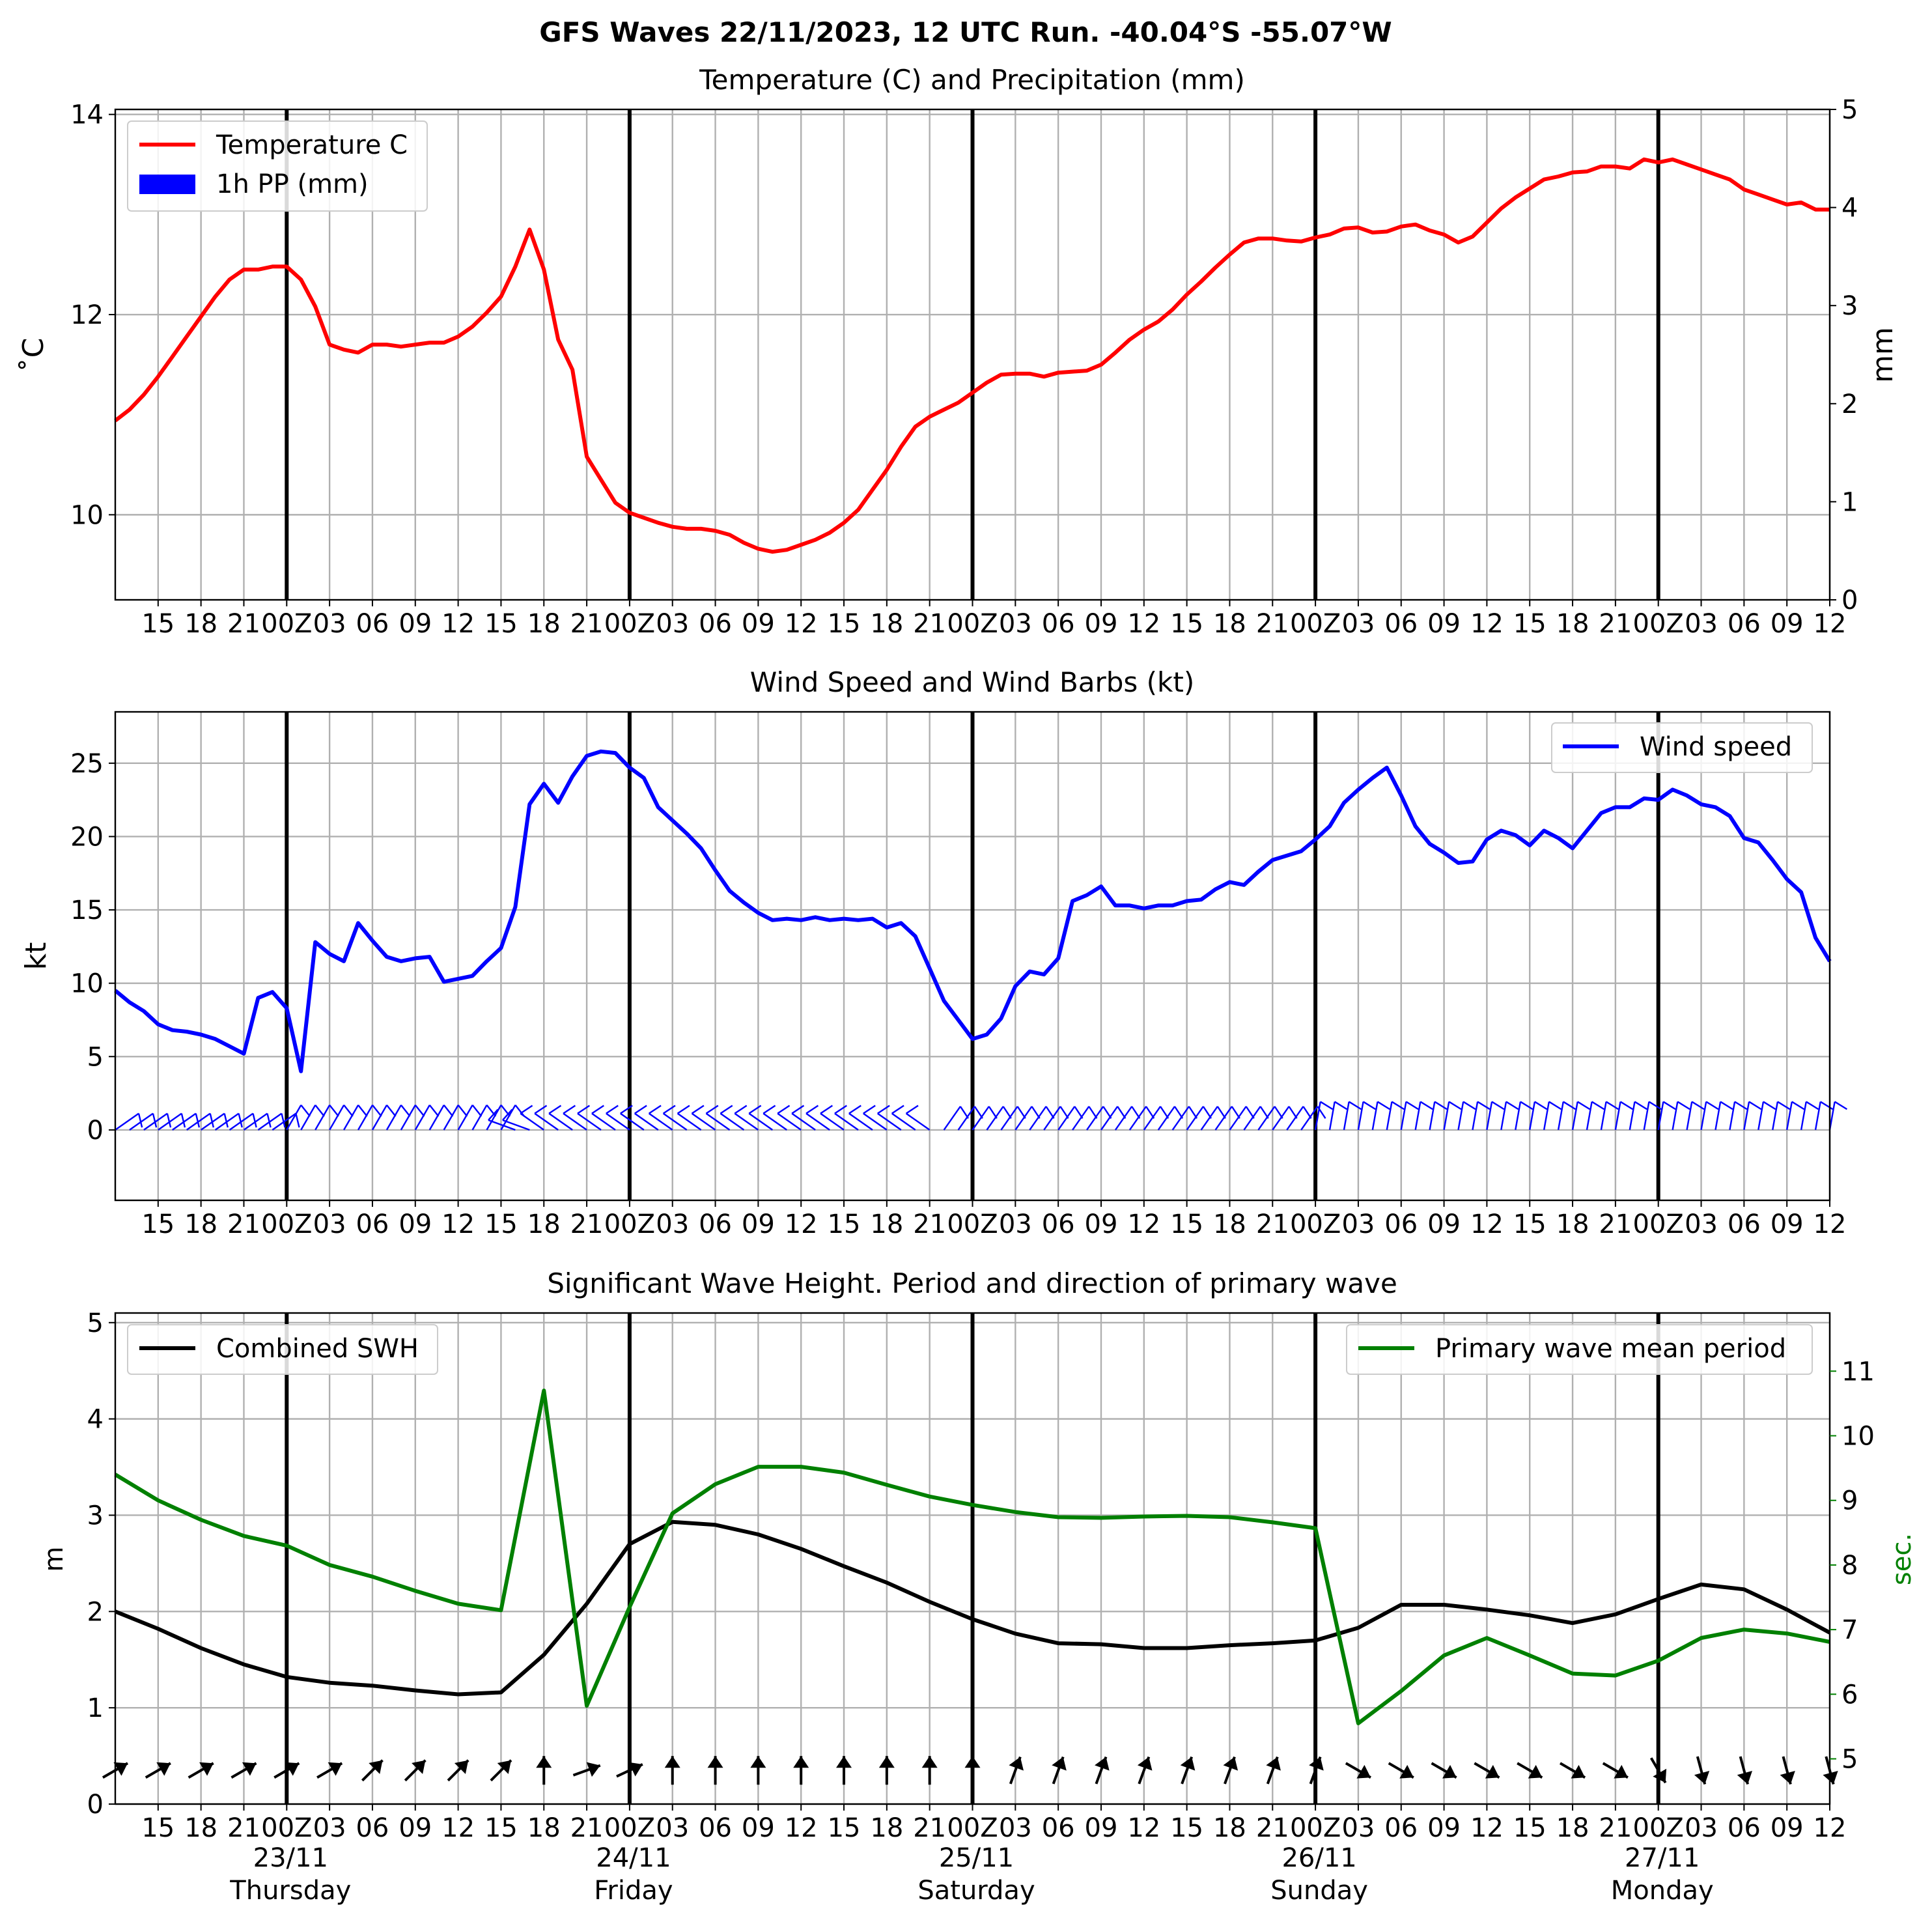  Describe the element at coordinates (716, 624) in the screenshot. I see `x-tick-label: 06` at that location.